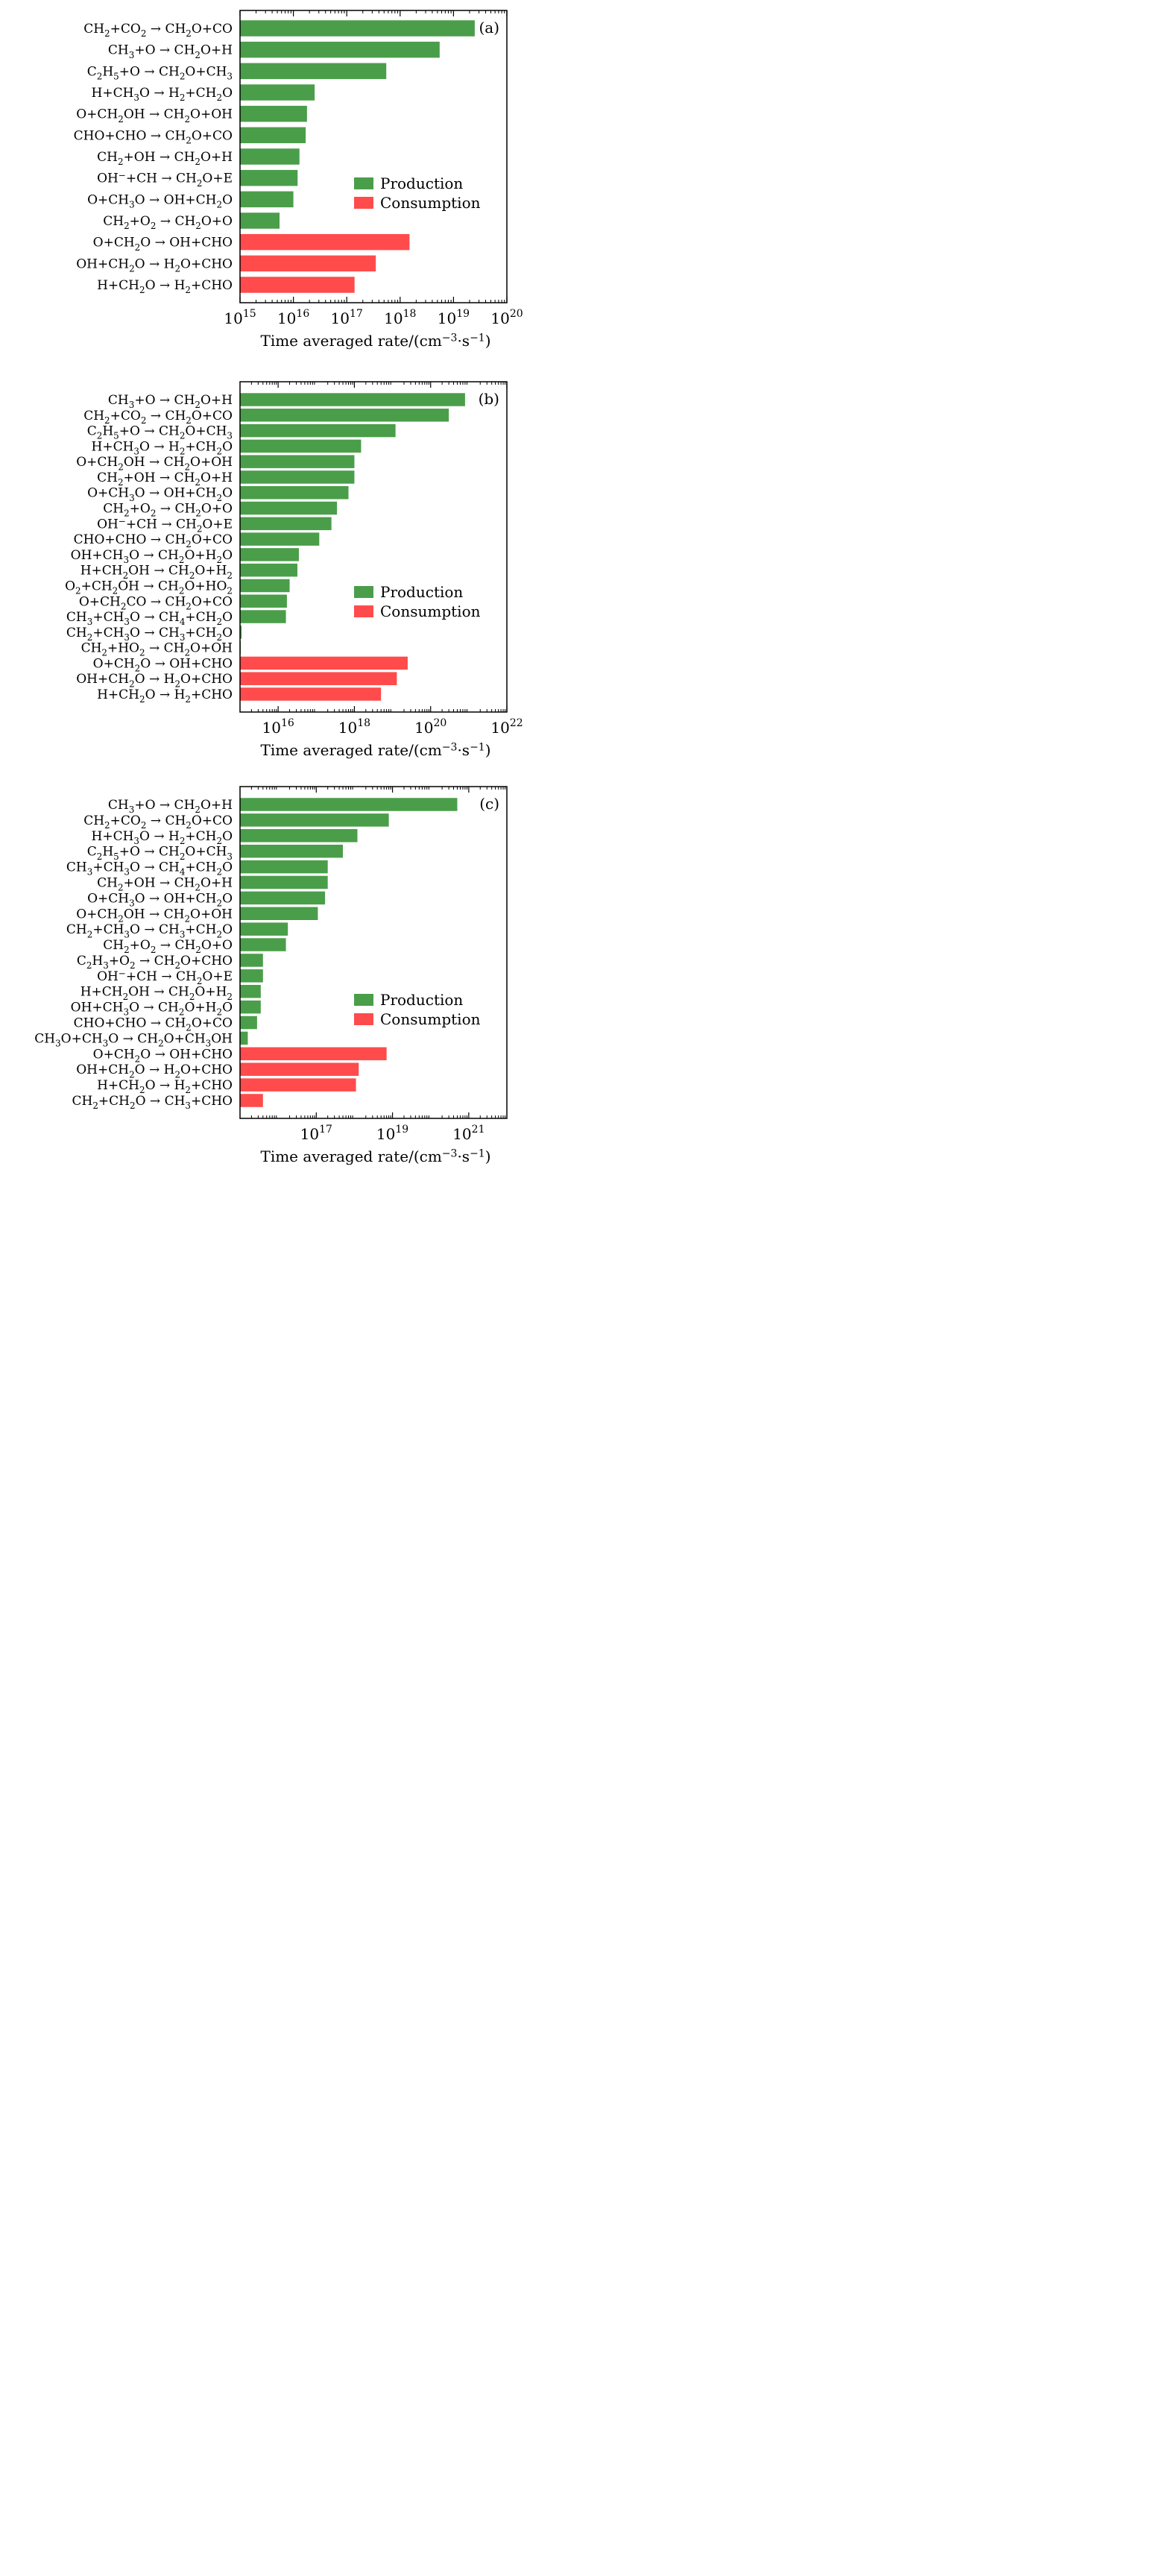 Image resolution: width=1174 pixels, height=2576 pixels. Describe the element at coordinates (153, 540) in the screenshot. I see `category-label: CHO+CHO → CH2O+CO` at that location.